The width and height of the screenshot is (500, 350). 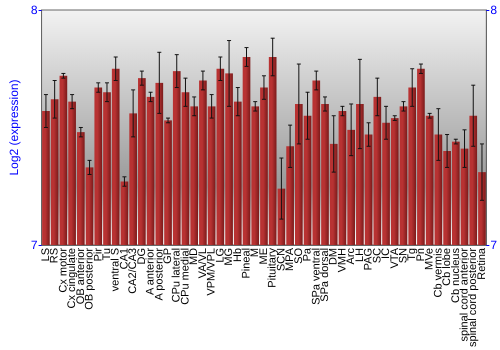 What do you see at coordinates (412, 254) in the screenshot?
I see `x-tick-label: Tg` at bounding box center [412, 254].